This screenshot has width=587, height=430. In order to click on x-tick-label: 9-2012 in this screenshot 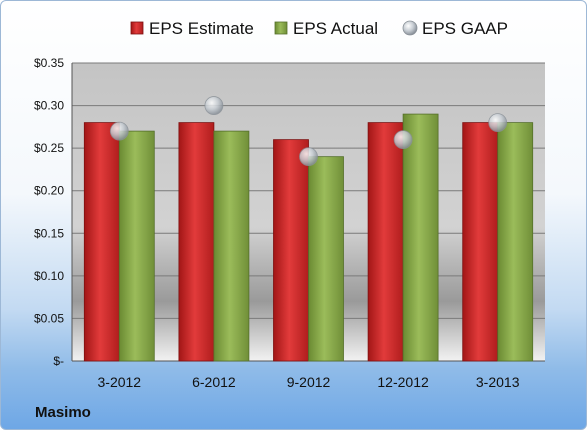, I will do `click(309, 382)`.